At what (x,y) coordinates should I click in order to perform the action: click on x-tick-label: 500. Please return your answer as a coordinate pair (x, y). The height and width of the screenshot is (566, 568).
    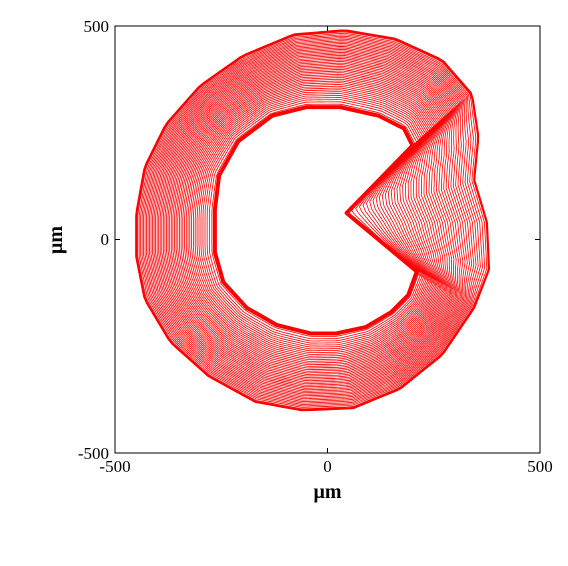
    Looking at the image, I should click on (540, 466).